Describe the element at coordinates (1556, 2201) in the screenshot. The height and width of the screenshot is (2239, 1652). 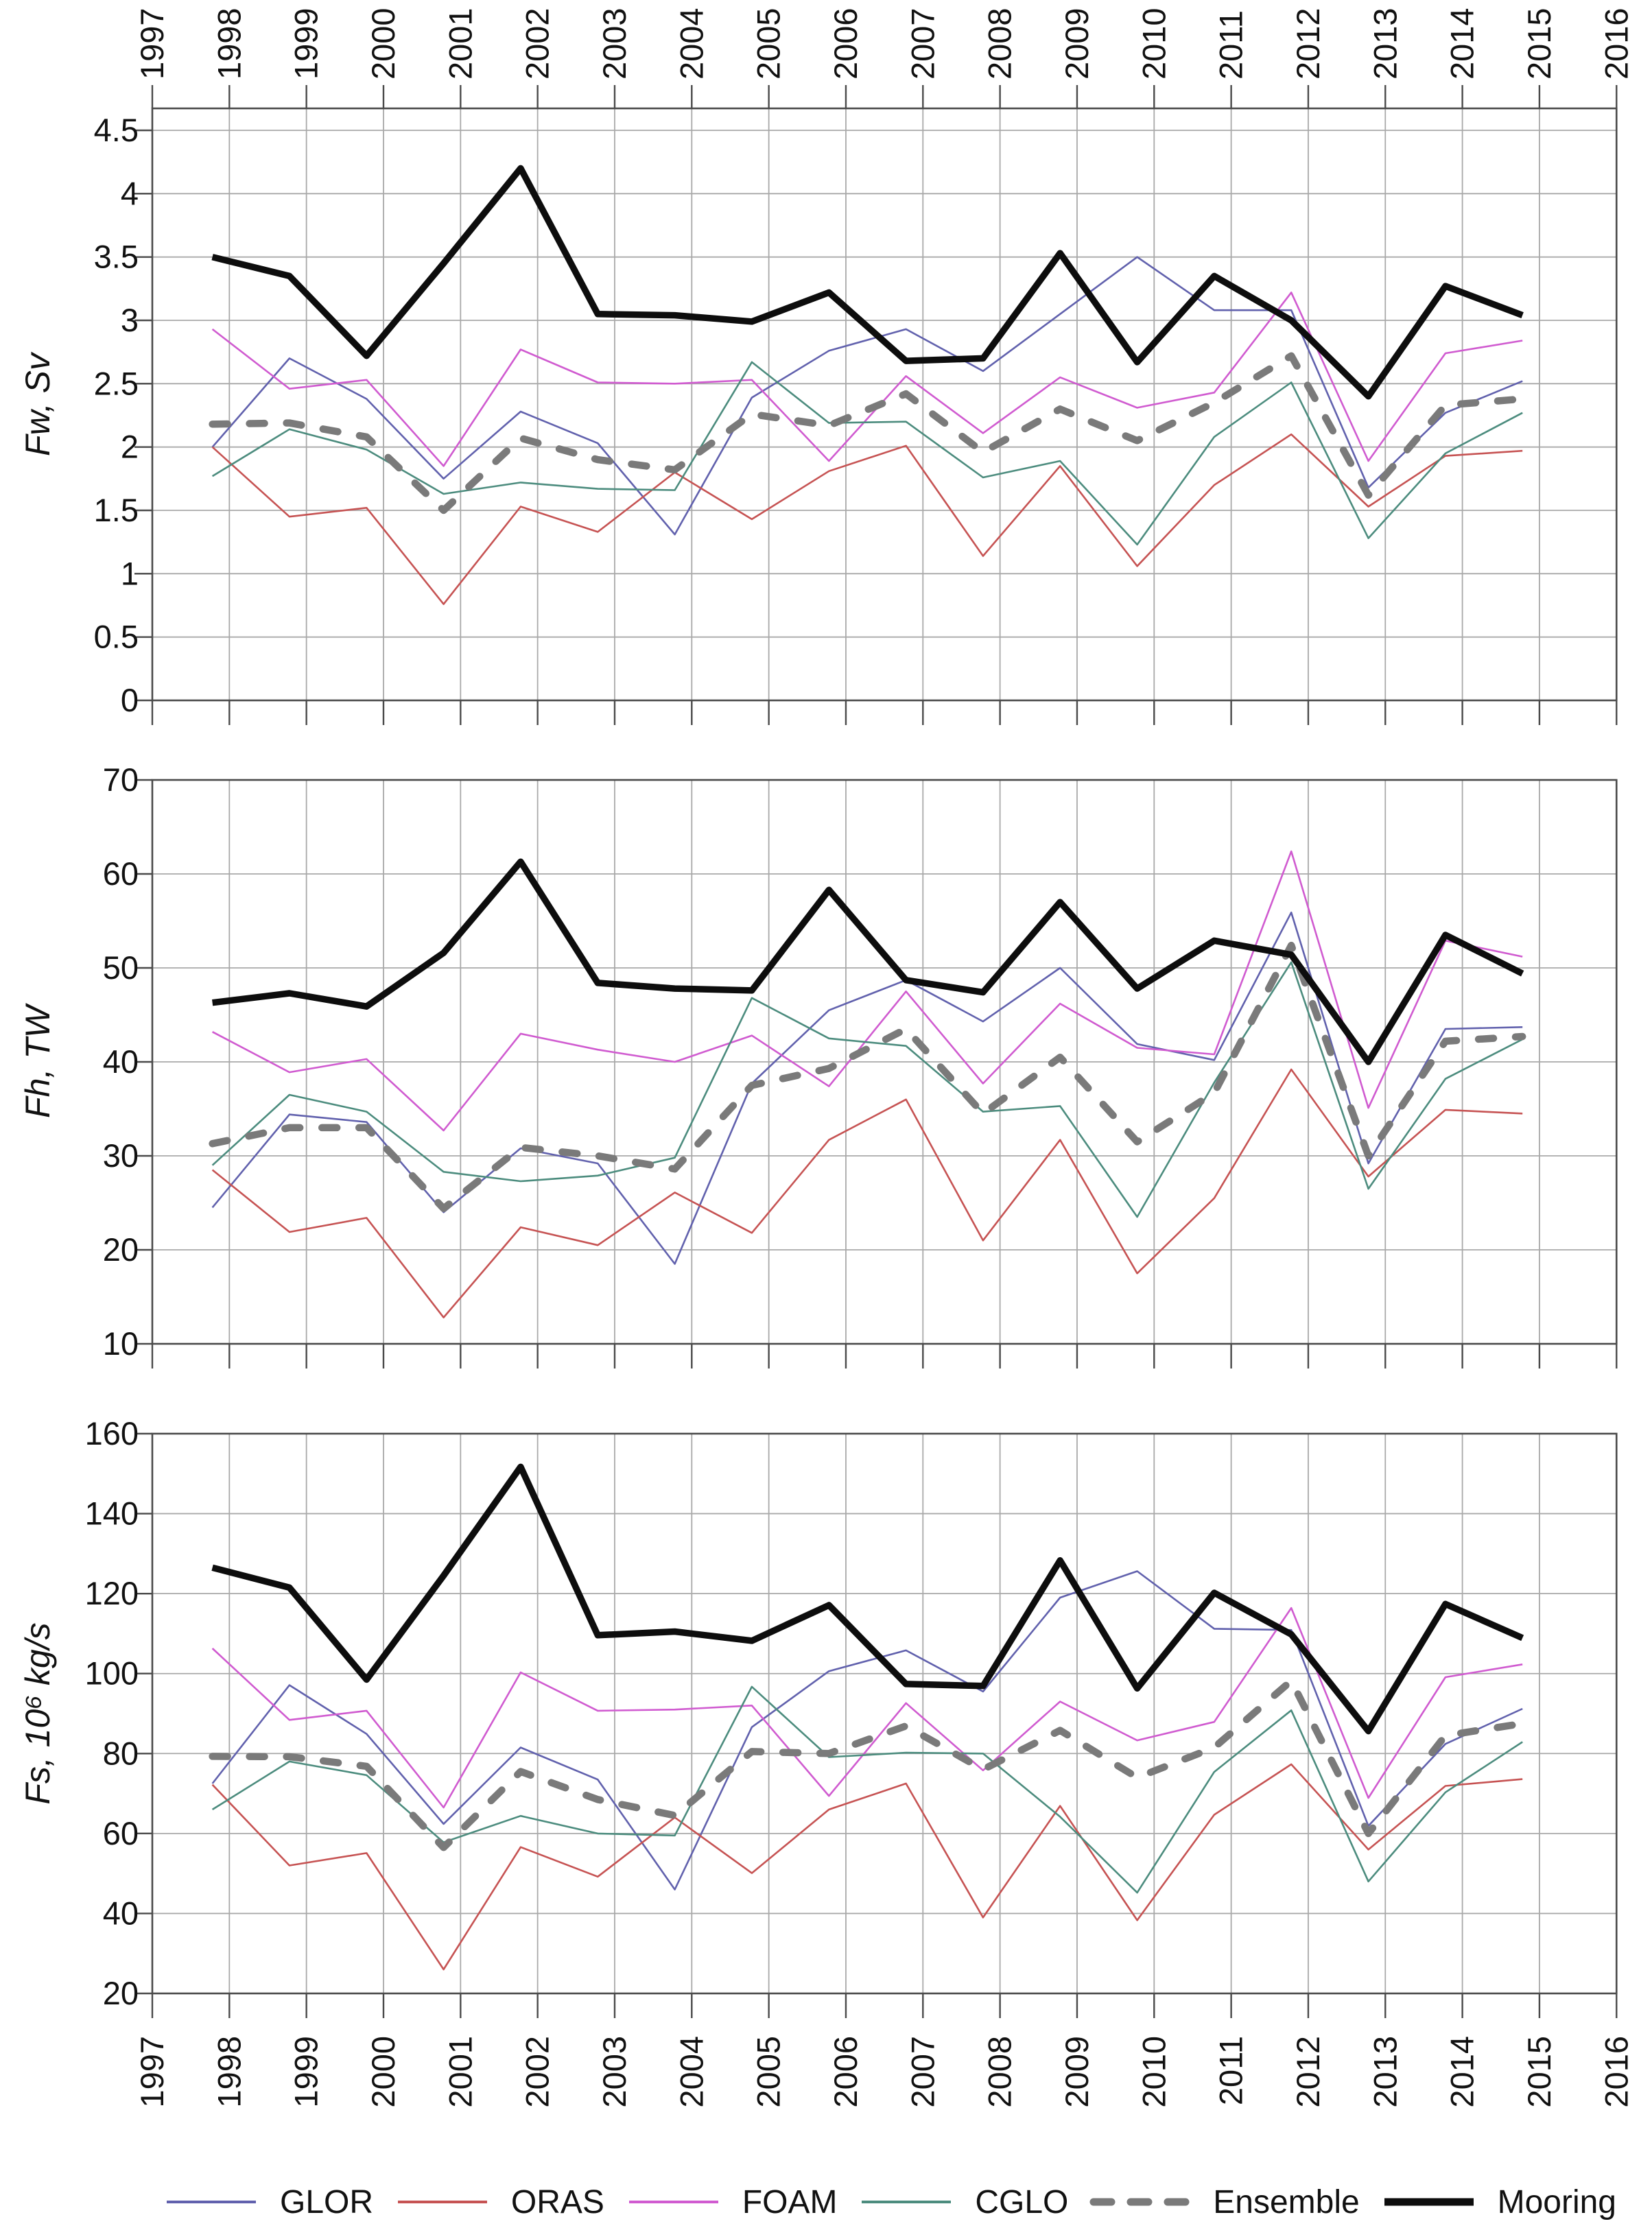
I see `legend-label: Mooring` at that location.